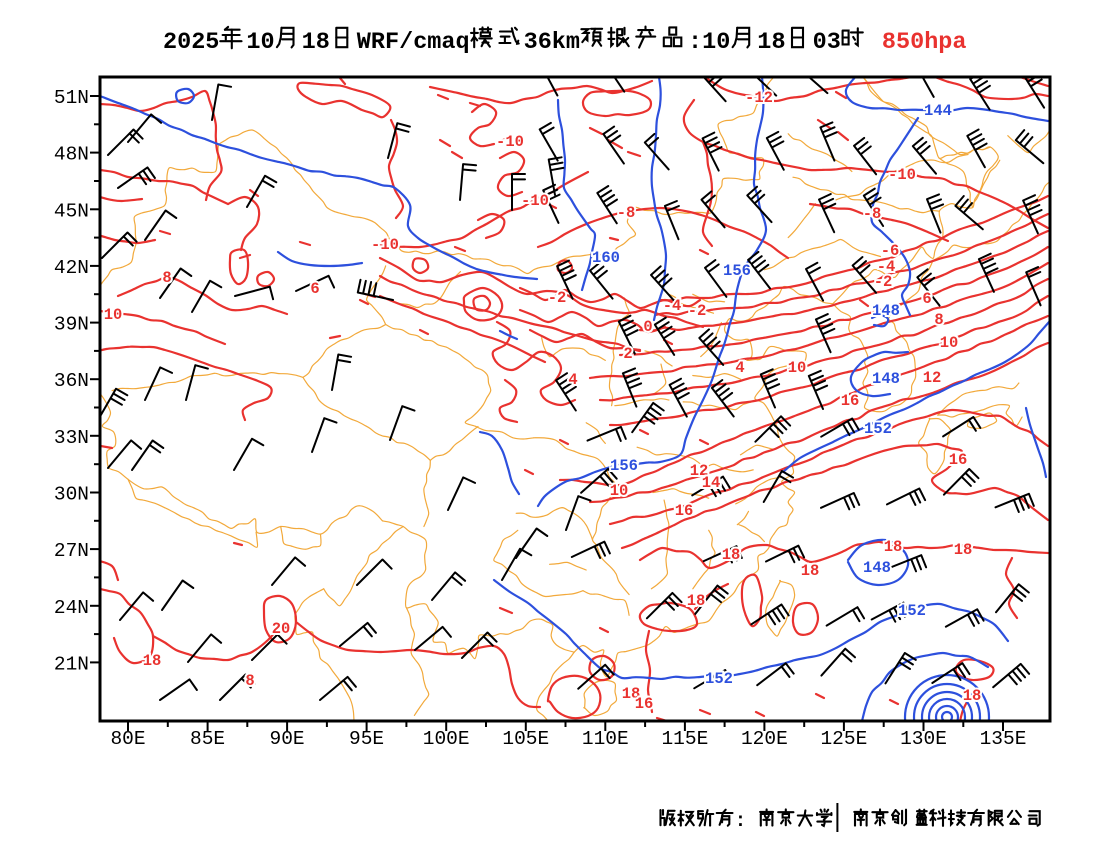 The width and height of the screenshot is (1100, 855). I want to click on svg-text: 90E, so click(287, 739).